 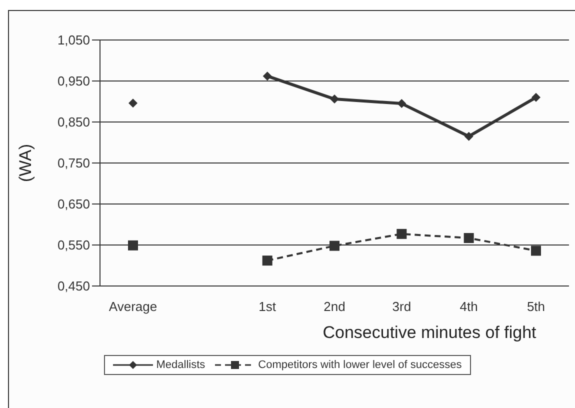 I want to click on y-tick-label: 0,750, so click(x=73, y=163).